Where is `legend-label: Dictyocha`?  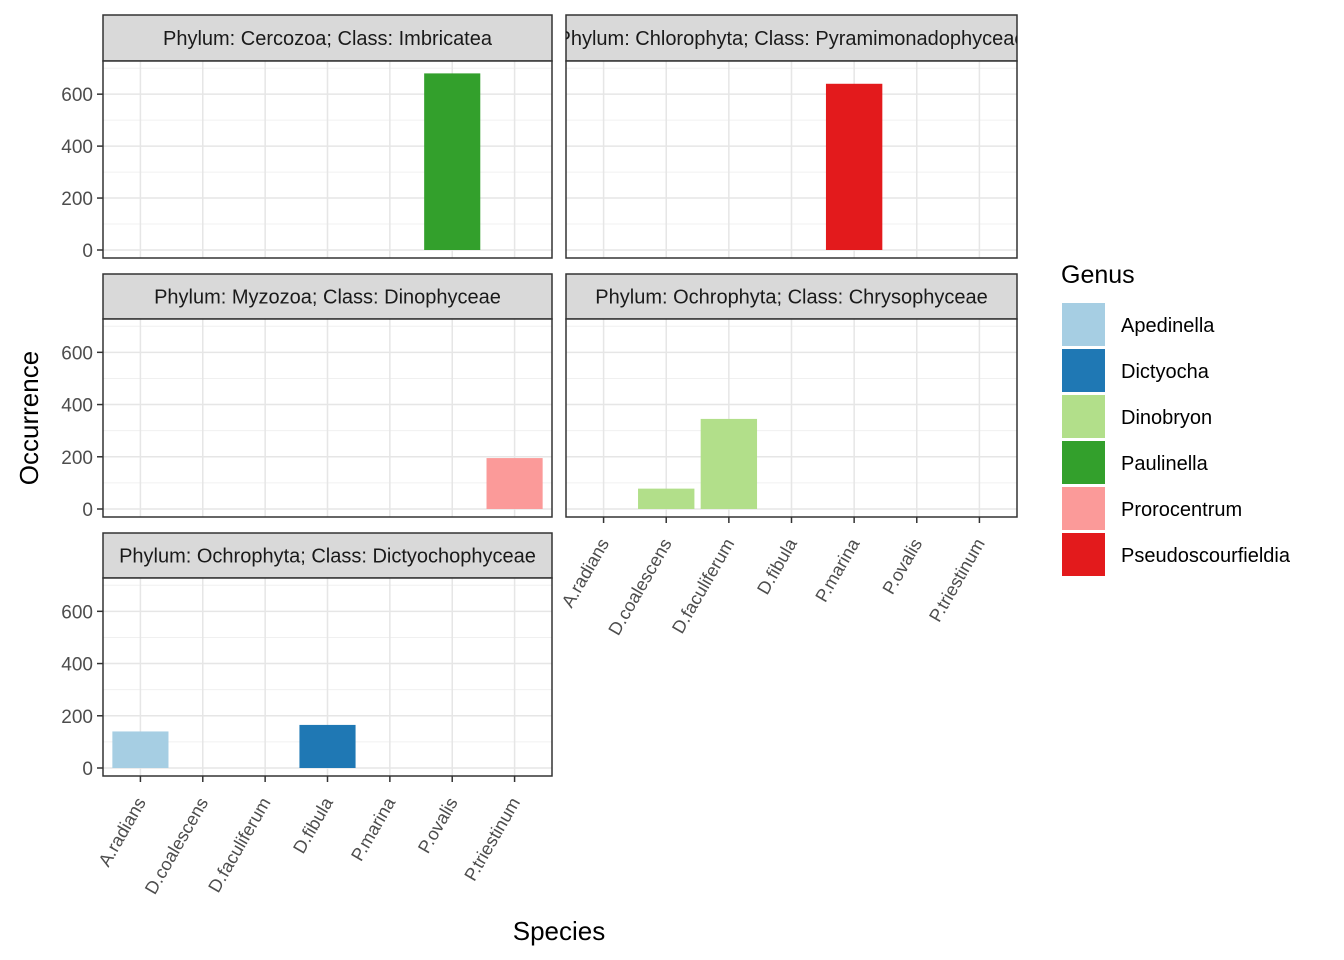
legend-label: Dictyocha is located at coordinates (1165, 372).